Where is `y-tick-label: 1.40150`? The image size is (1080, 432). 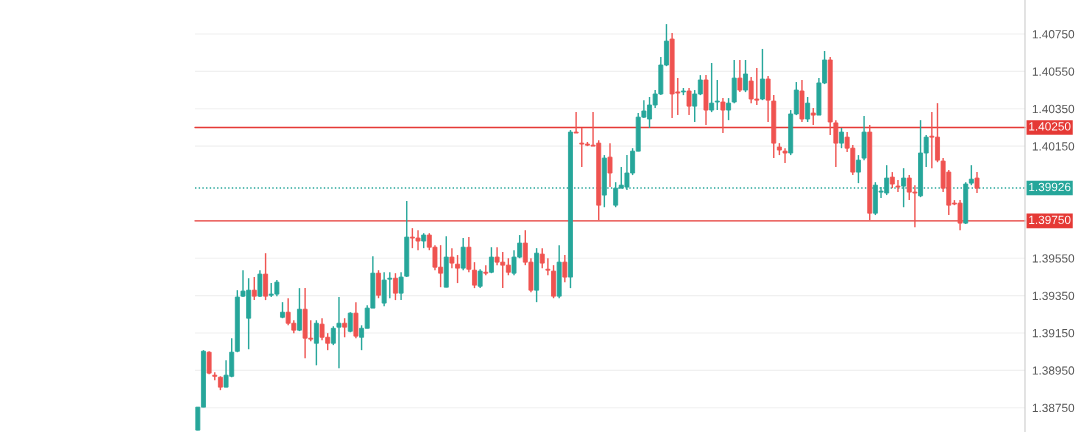
y-tick-label: 1.40150 is located at coordinates (1053, 146).